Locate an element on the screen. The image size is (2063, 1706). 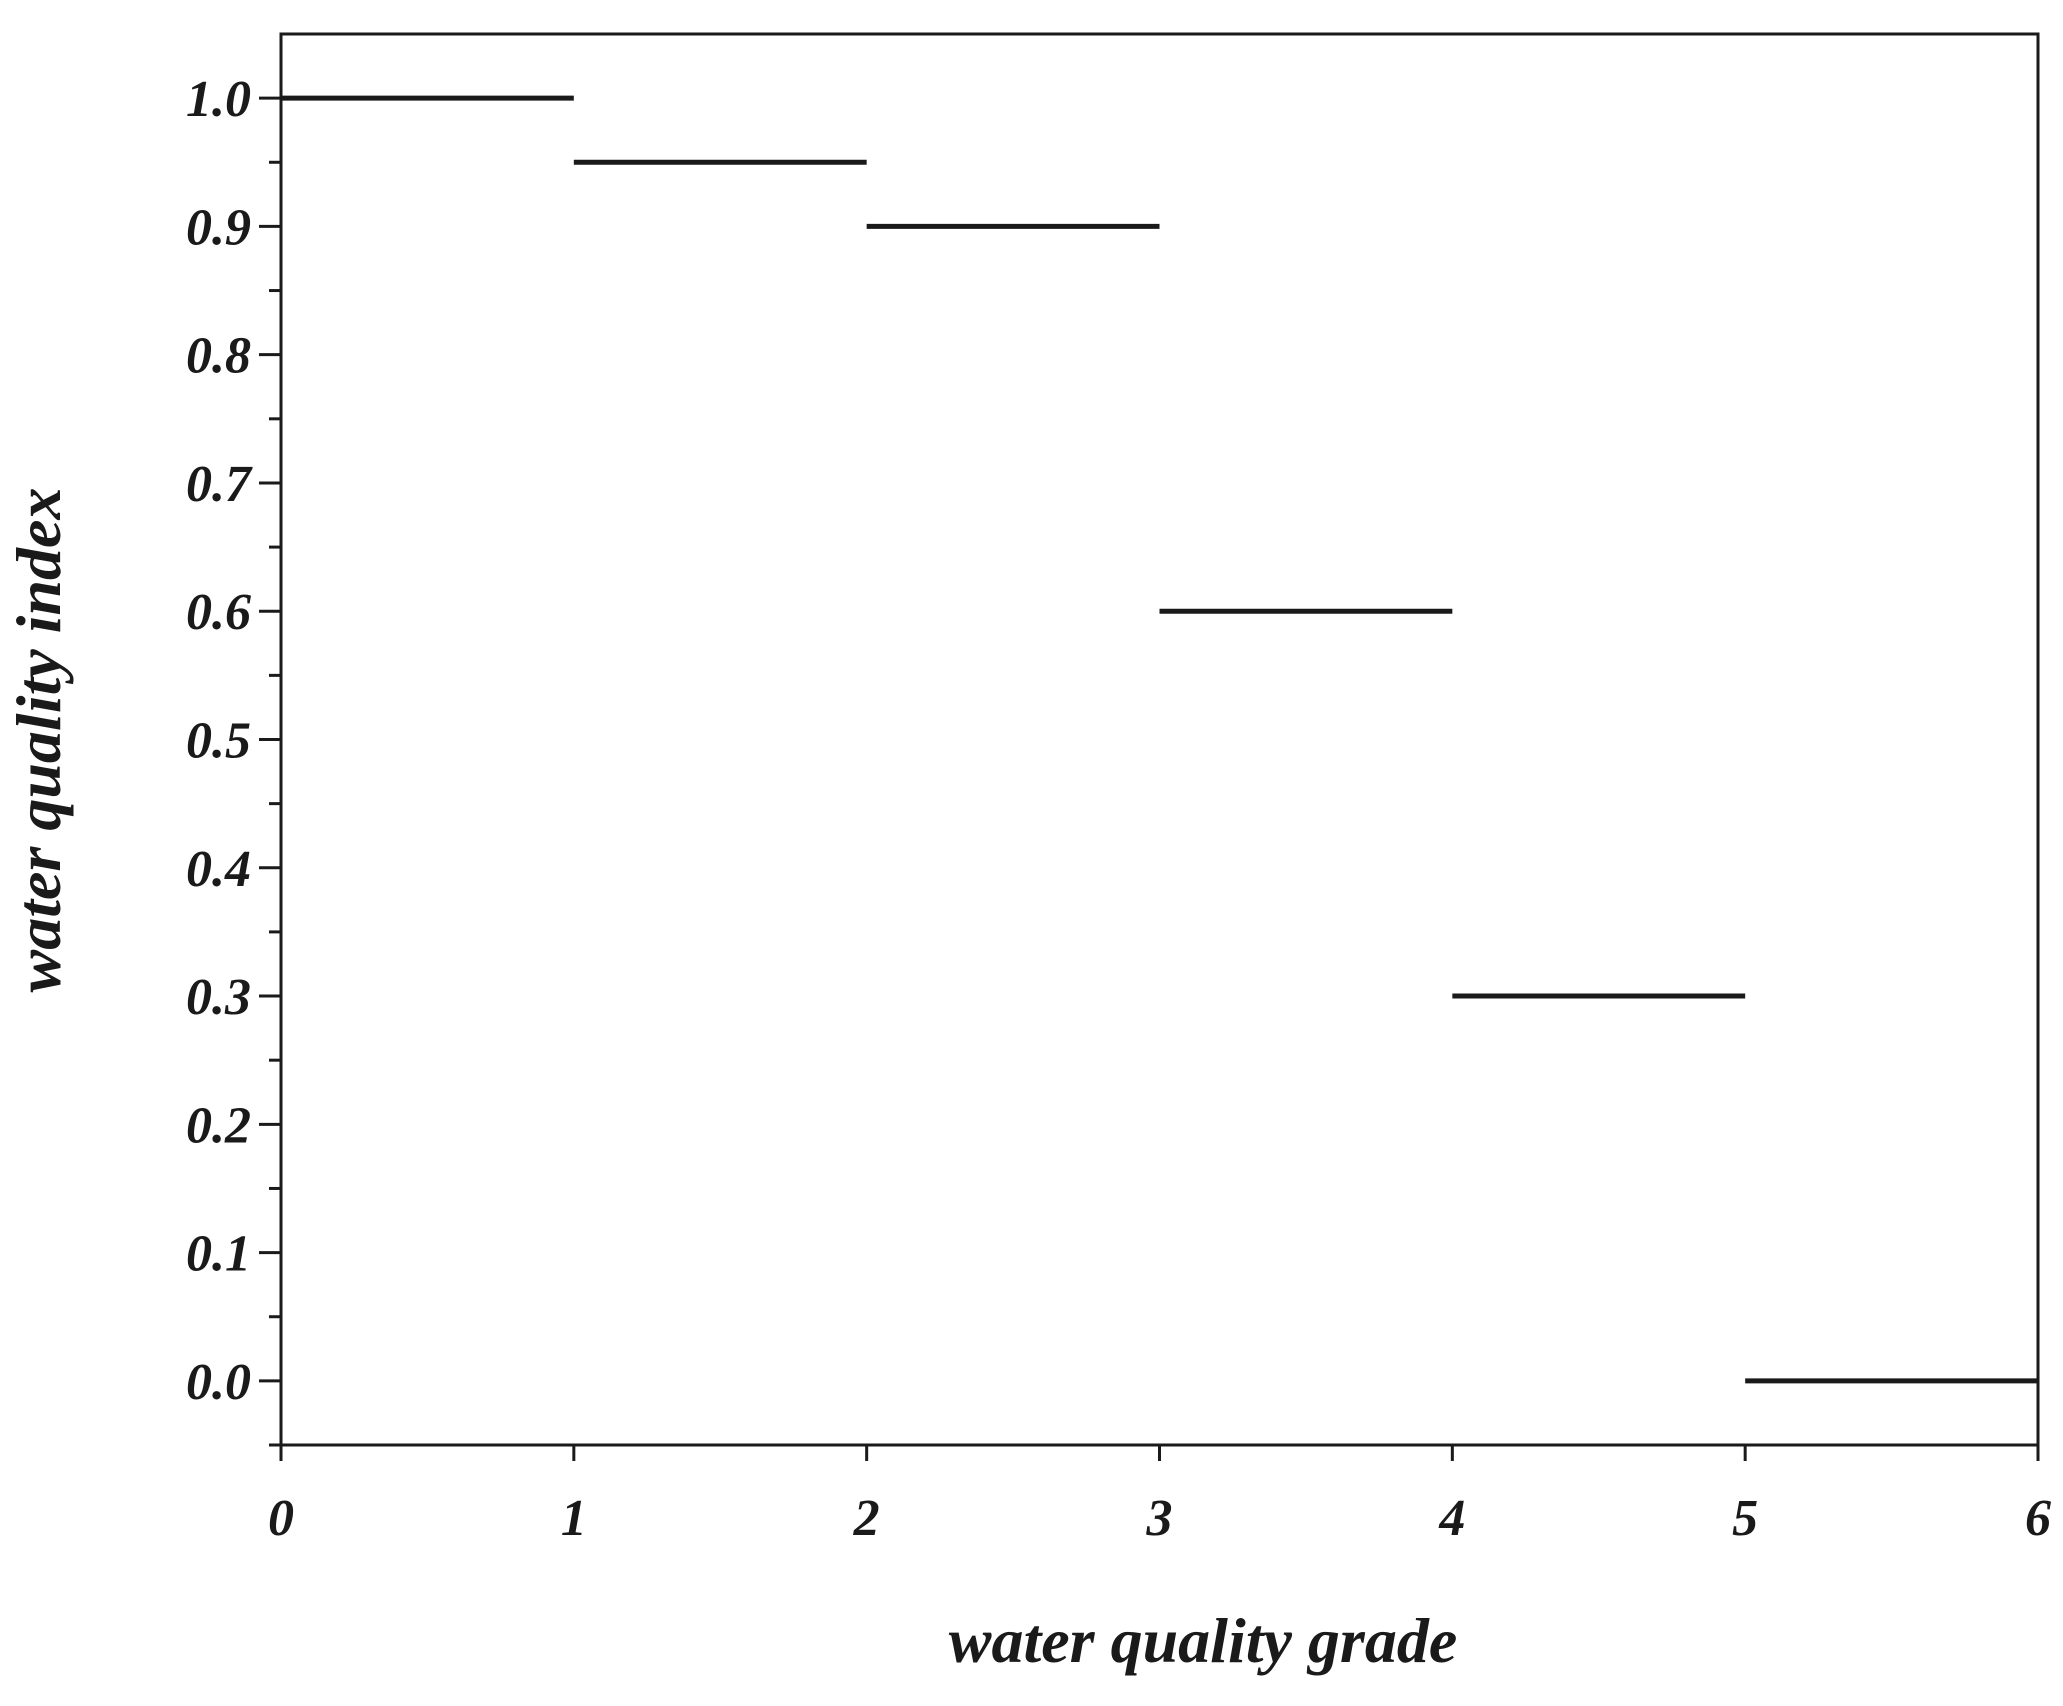
x-axis-label: water quality grade is located at coordinates (1203, 1640).